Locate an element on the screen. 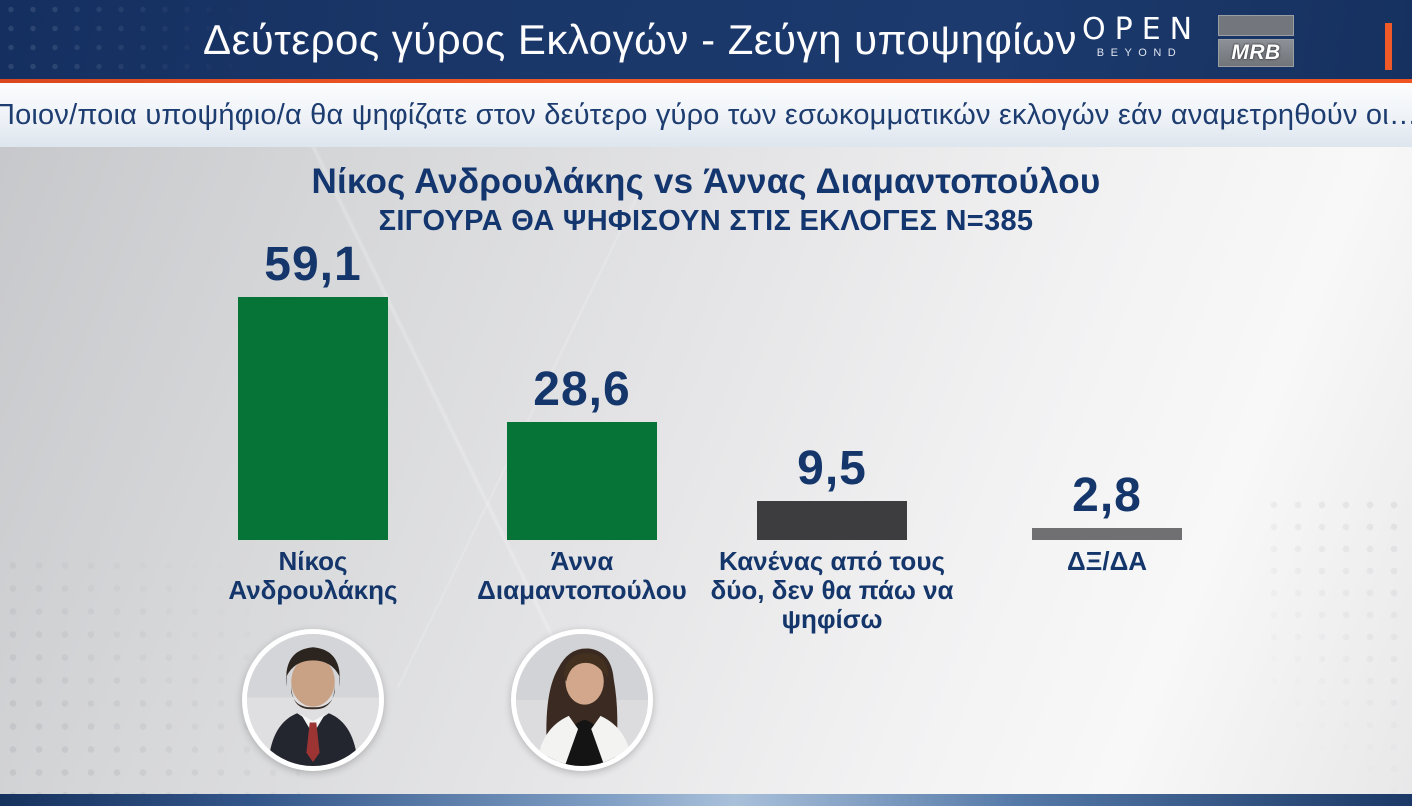 The image size is (1412, 806). bar-value-label: 59,1 is located at coordinates (313, 264).